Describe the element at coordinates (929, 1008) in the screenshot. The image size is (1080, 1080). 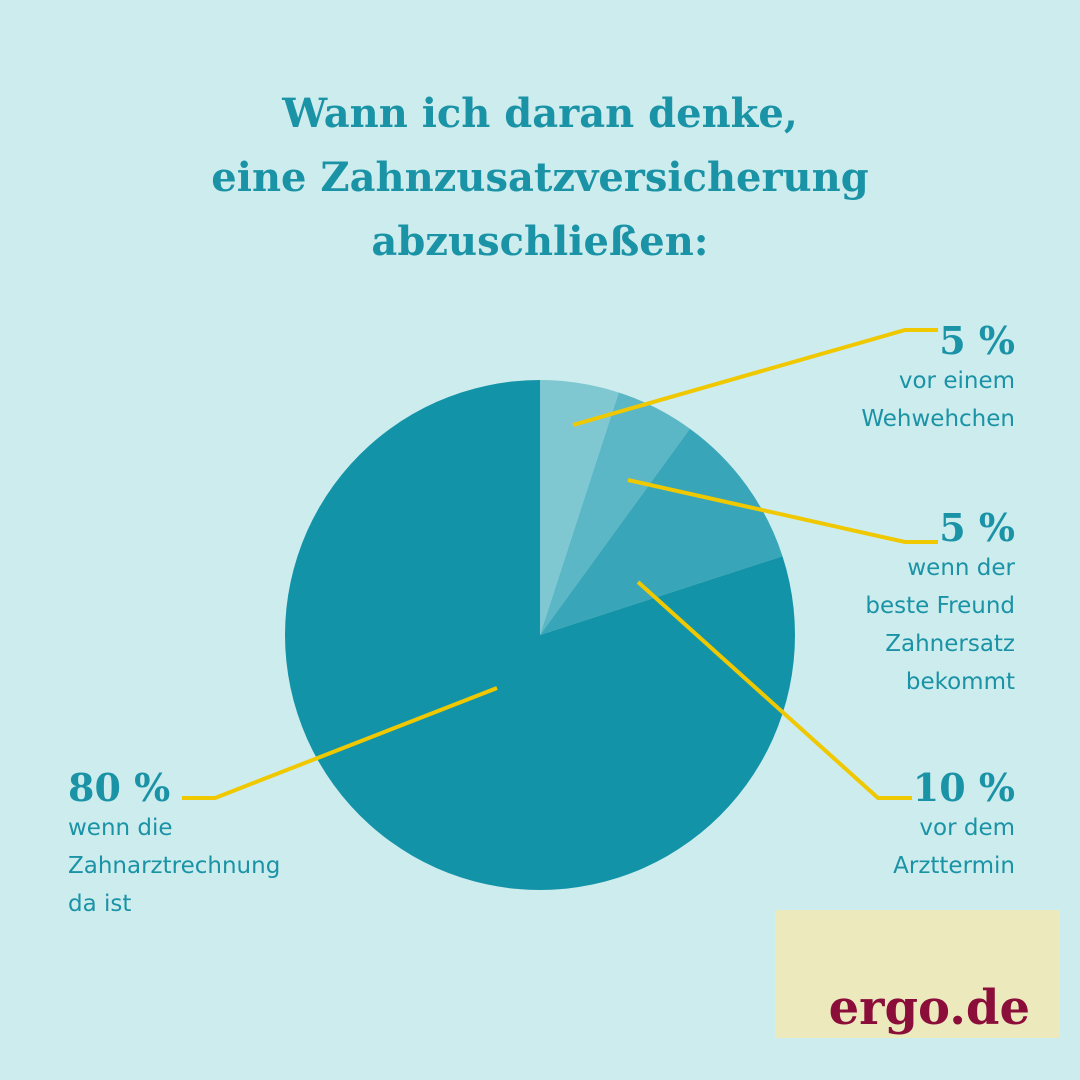
I see `brand: ergo.de` at that location.